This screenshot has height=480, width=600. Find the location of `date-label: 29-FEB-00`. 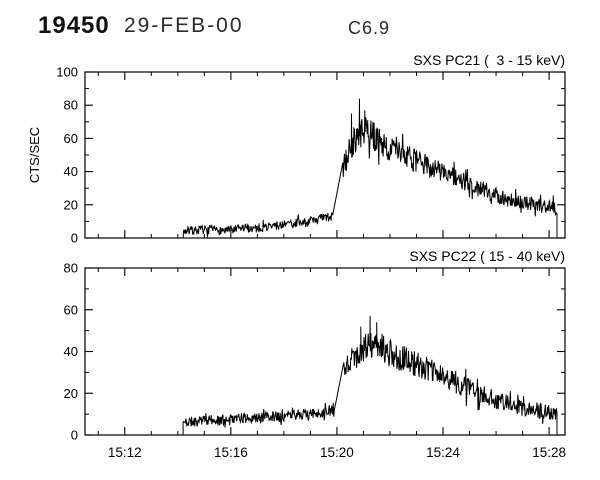

date-label: 29-FEB-00 is located at coordinates (184, 25).